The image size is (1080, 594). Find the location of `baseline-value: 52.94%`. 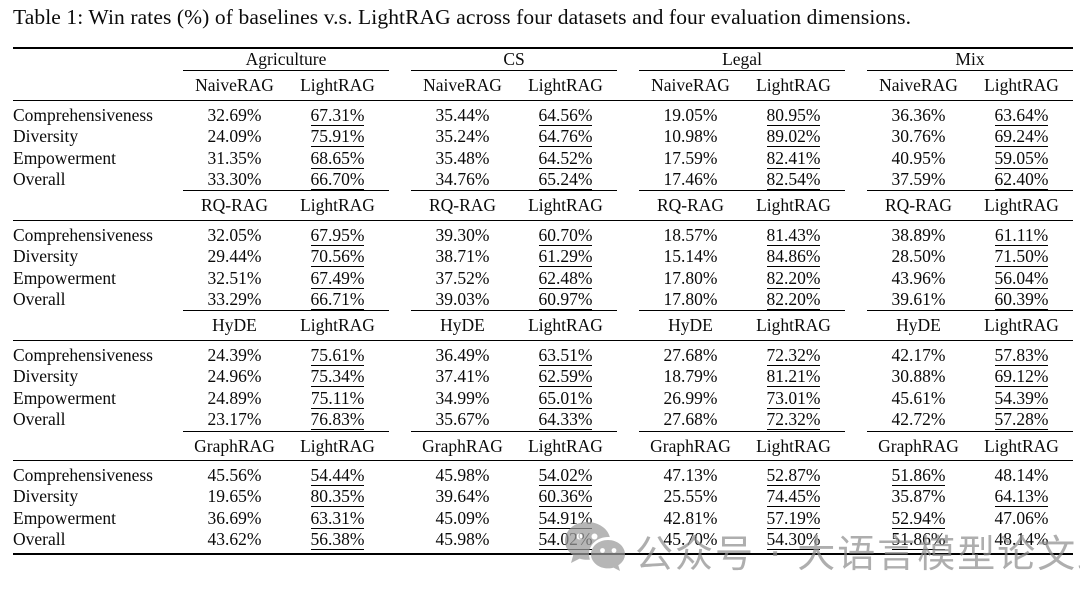

baseline-value: 52.94% is located at coordinates (918, 518).